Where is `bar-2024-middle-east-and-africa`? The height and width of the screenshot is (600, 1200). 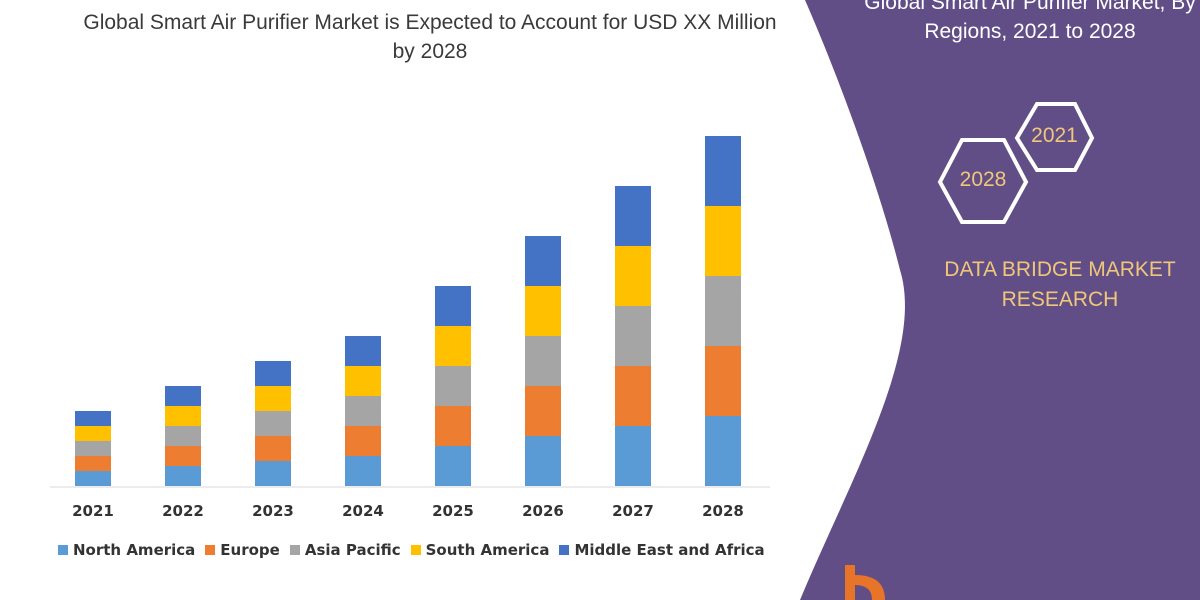
bar-2024-middle-east-and-africa is located at coordinates (363, 351).